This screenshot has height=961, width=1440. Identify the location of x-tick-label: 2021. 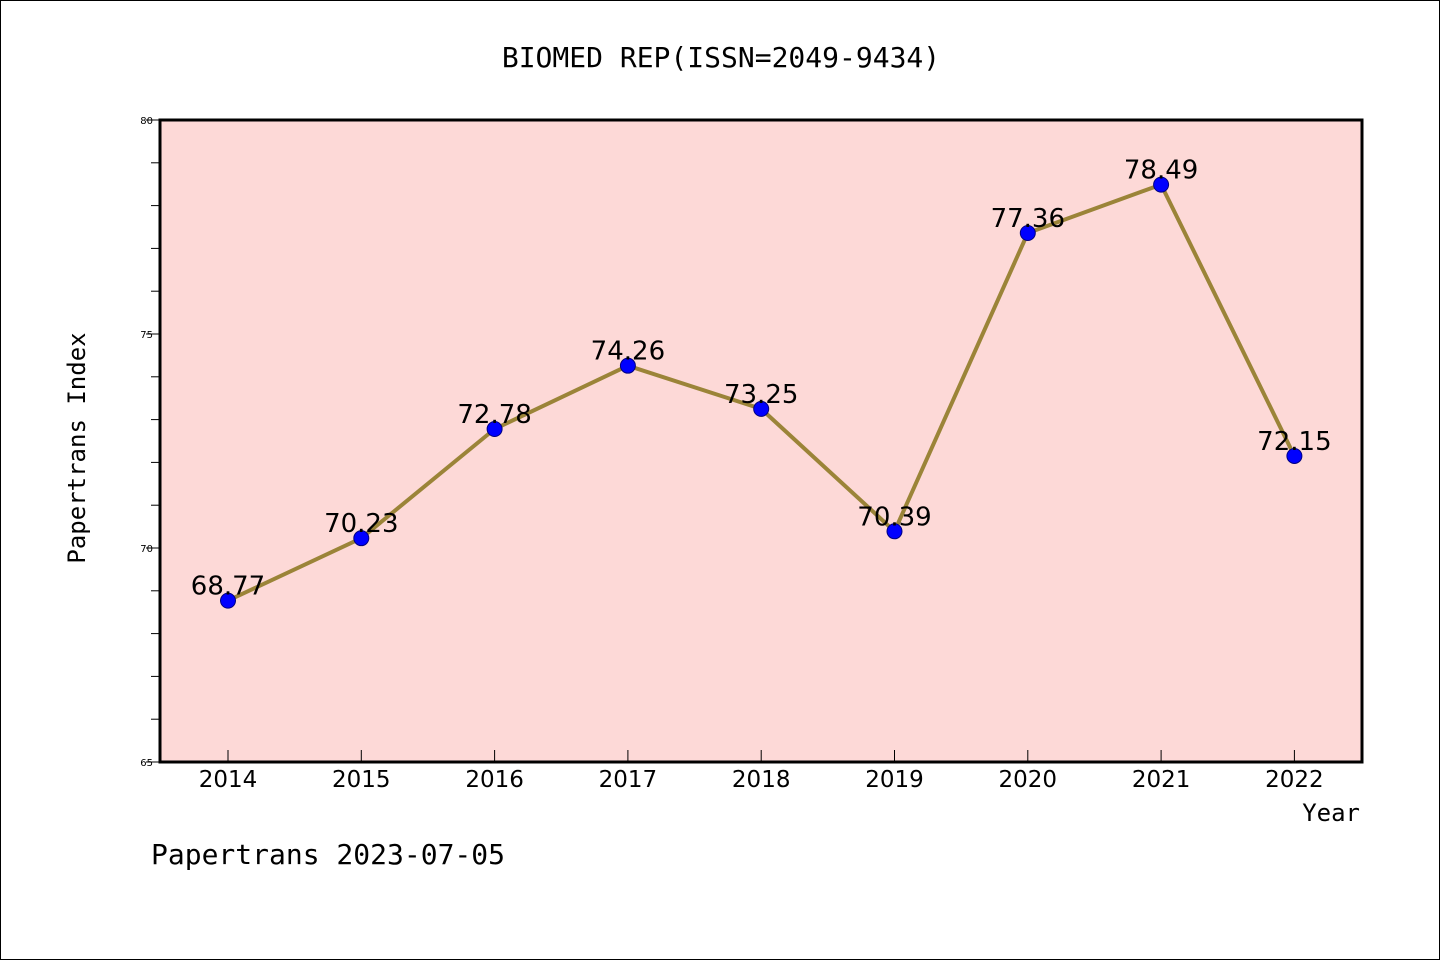
(1161, 780).